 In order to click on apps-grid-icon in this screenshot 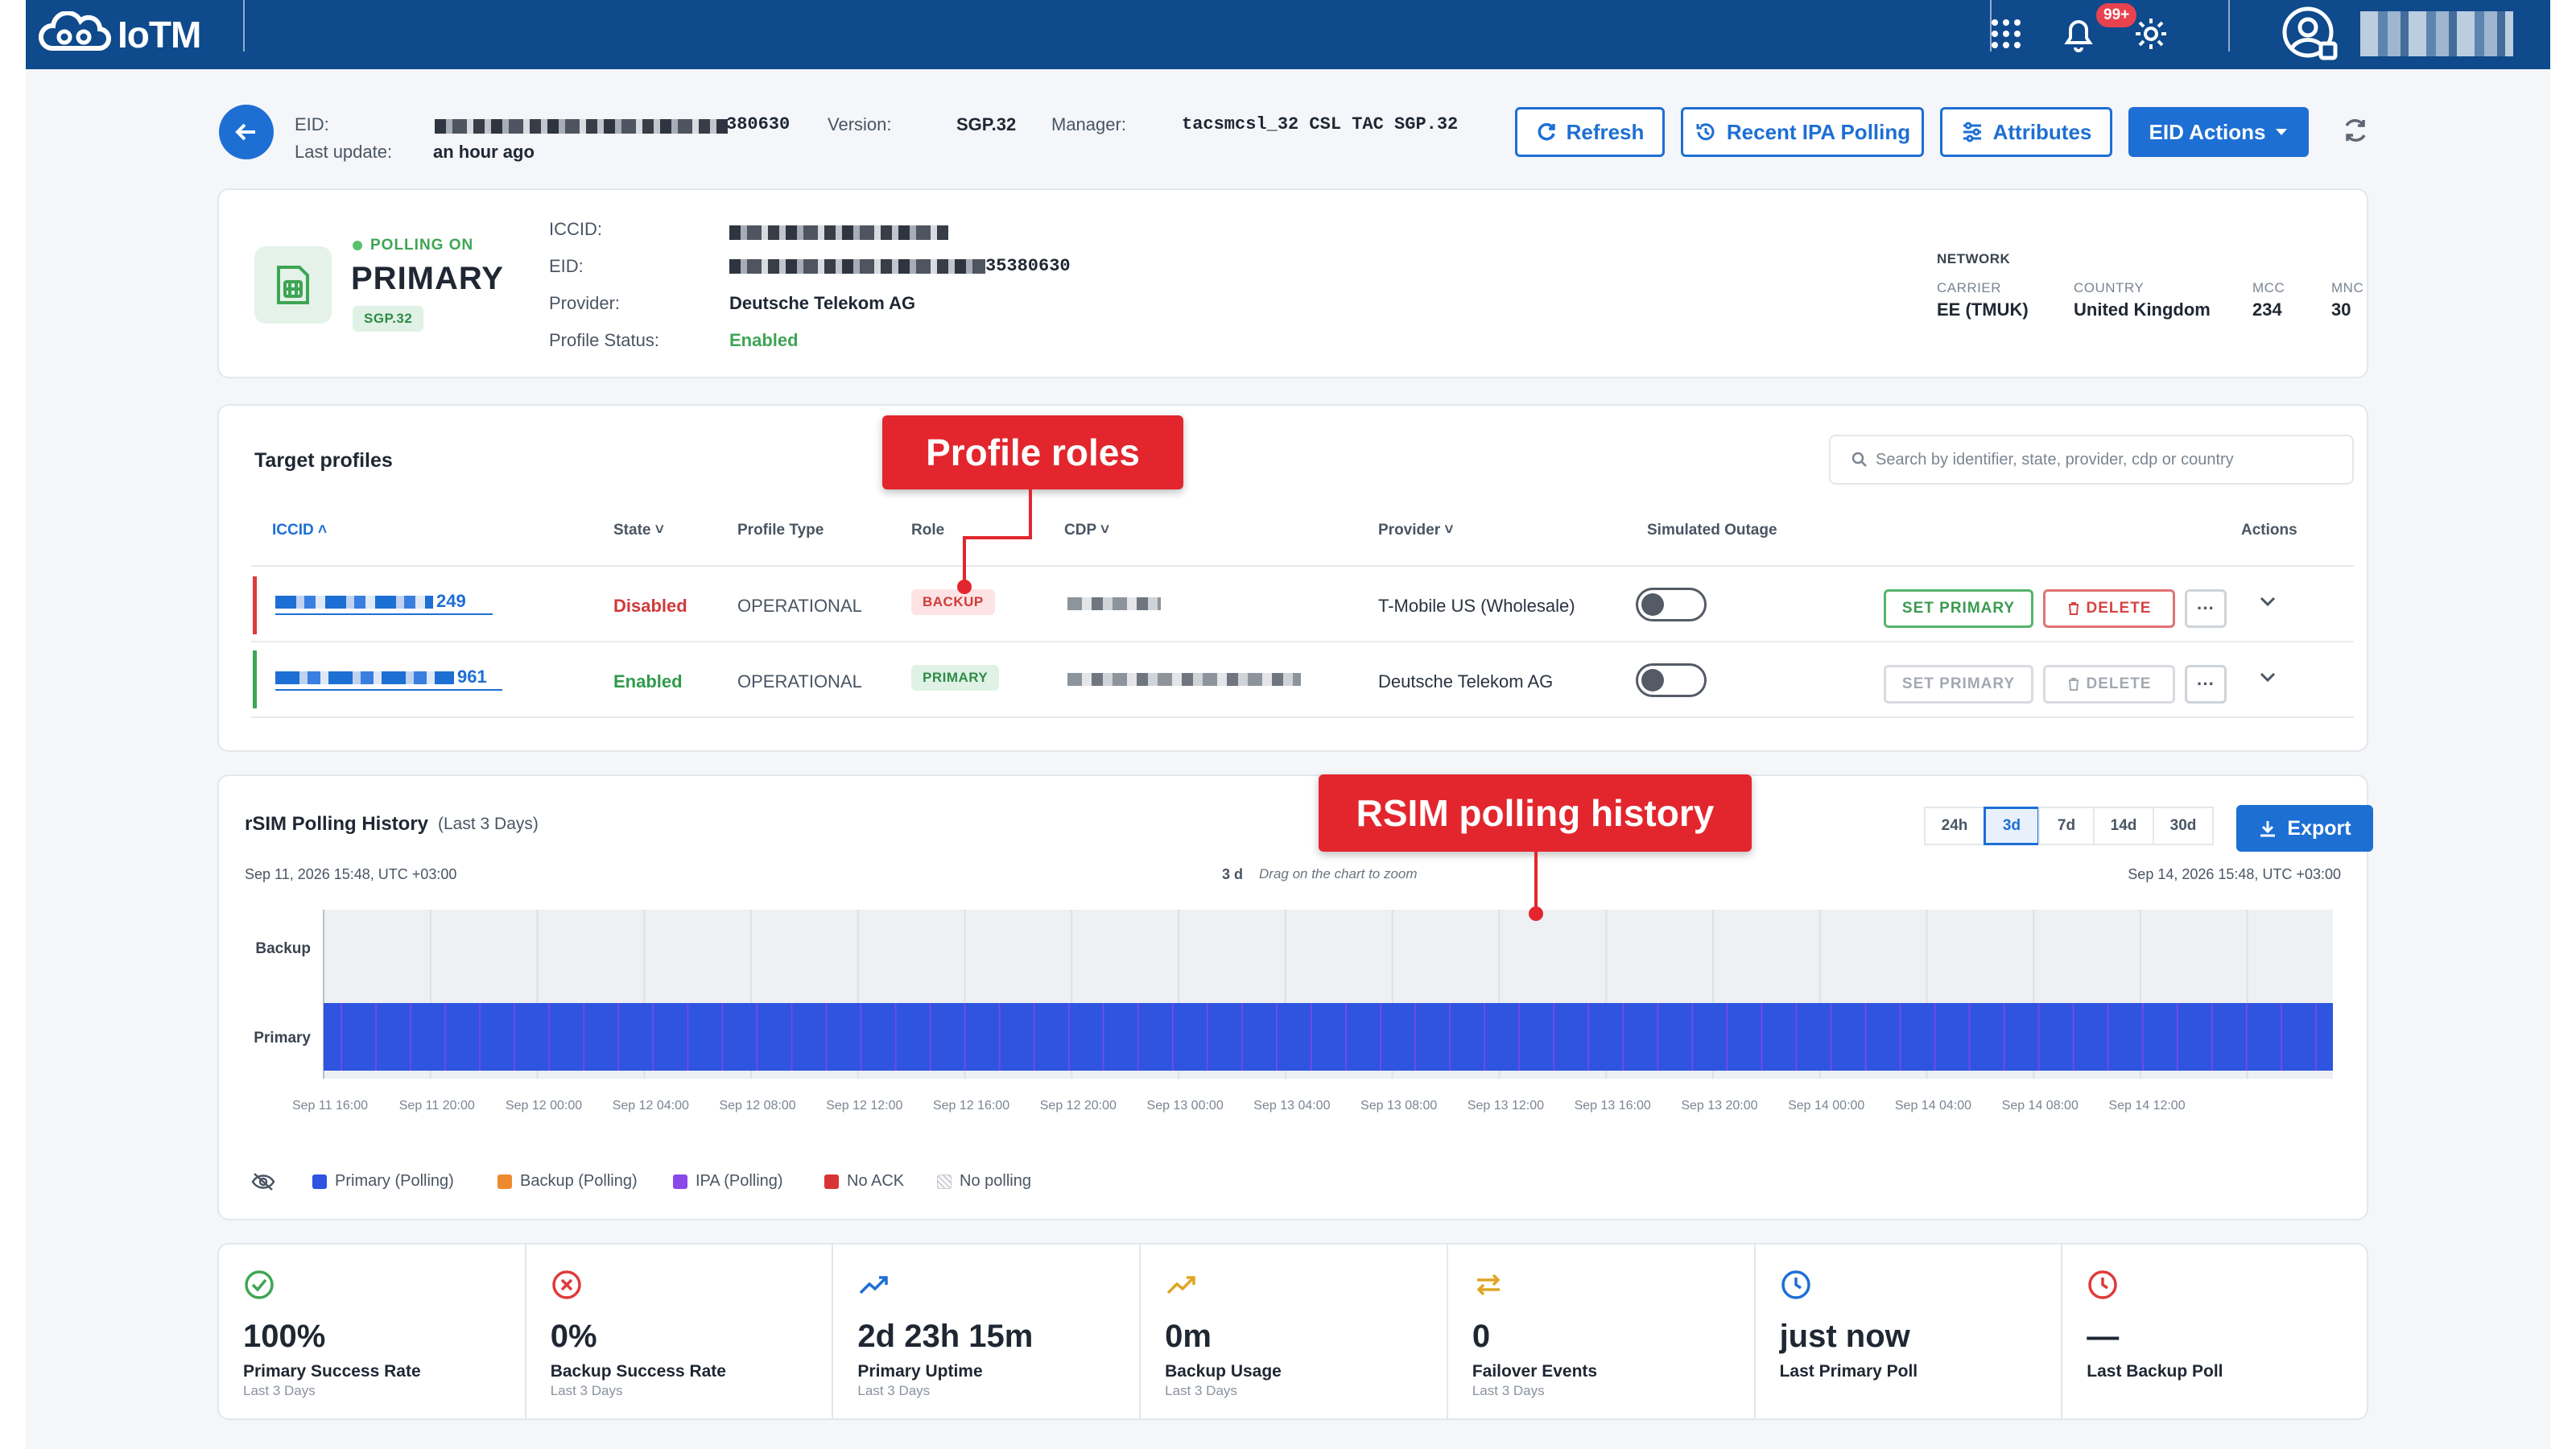, I will do `click(2006, 33)`.